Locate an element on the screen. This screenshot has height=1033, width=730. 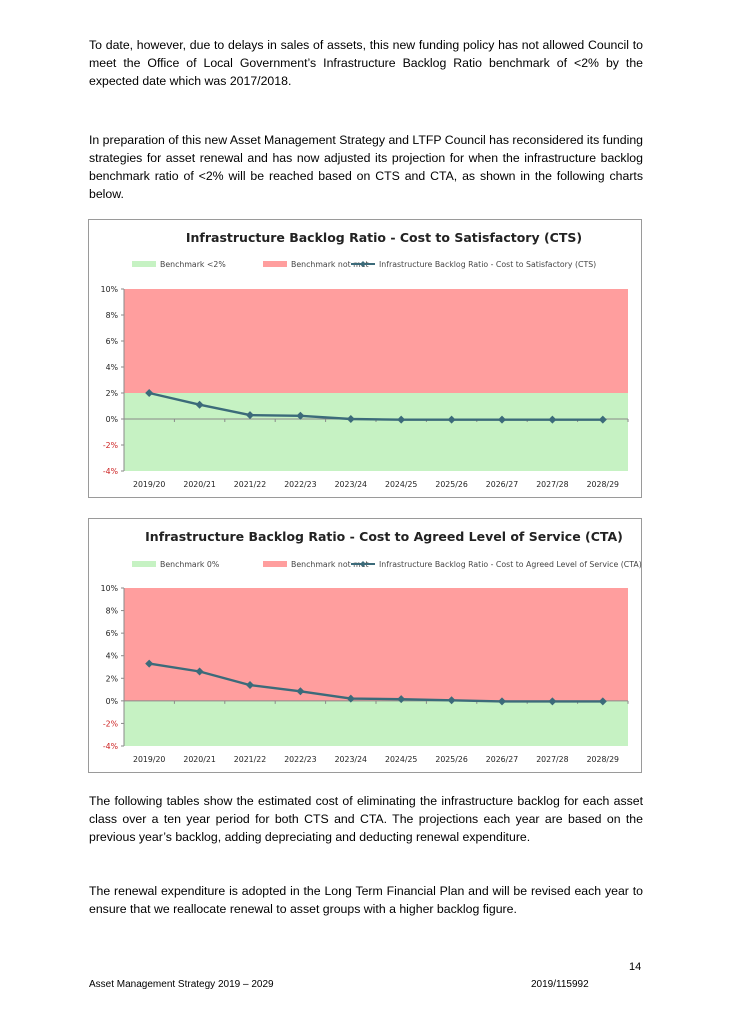
cta-y-tick-label: 8% is located at coordinates (112, 611).